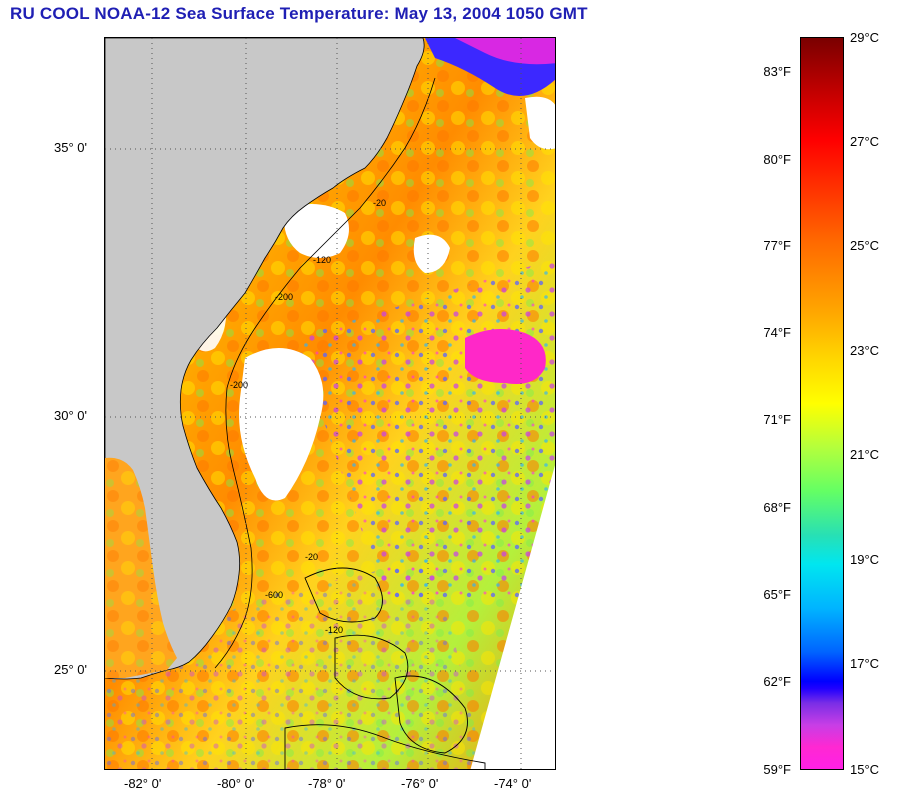 This screenshot has width=897, height=793. Describe the element at coordinates (865, 350) in the screenshot. I see `colorbar-celsius-label: 23°C` at that location.